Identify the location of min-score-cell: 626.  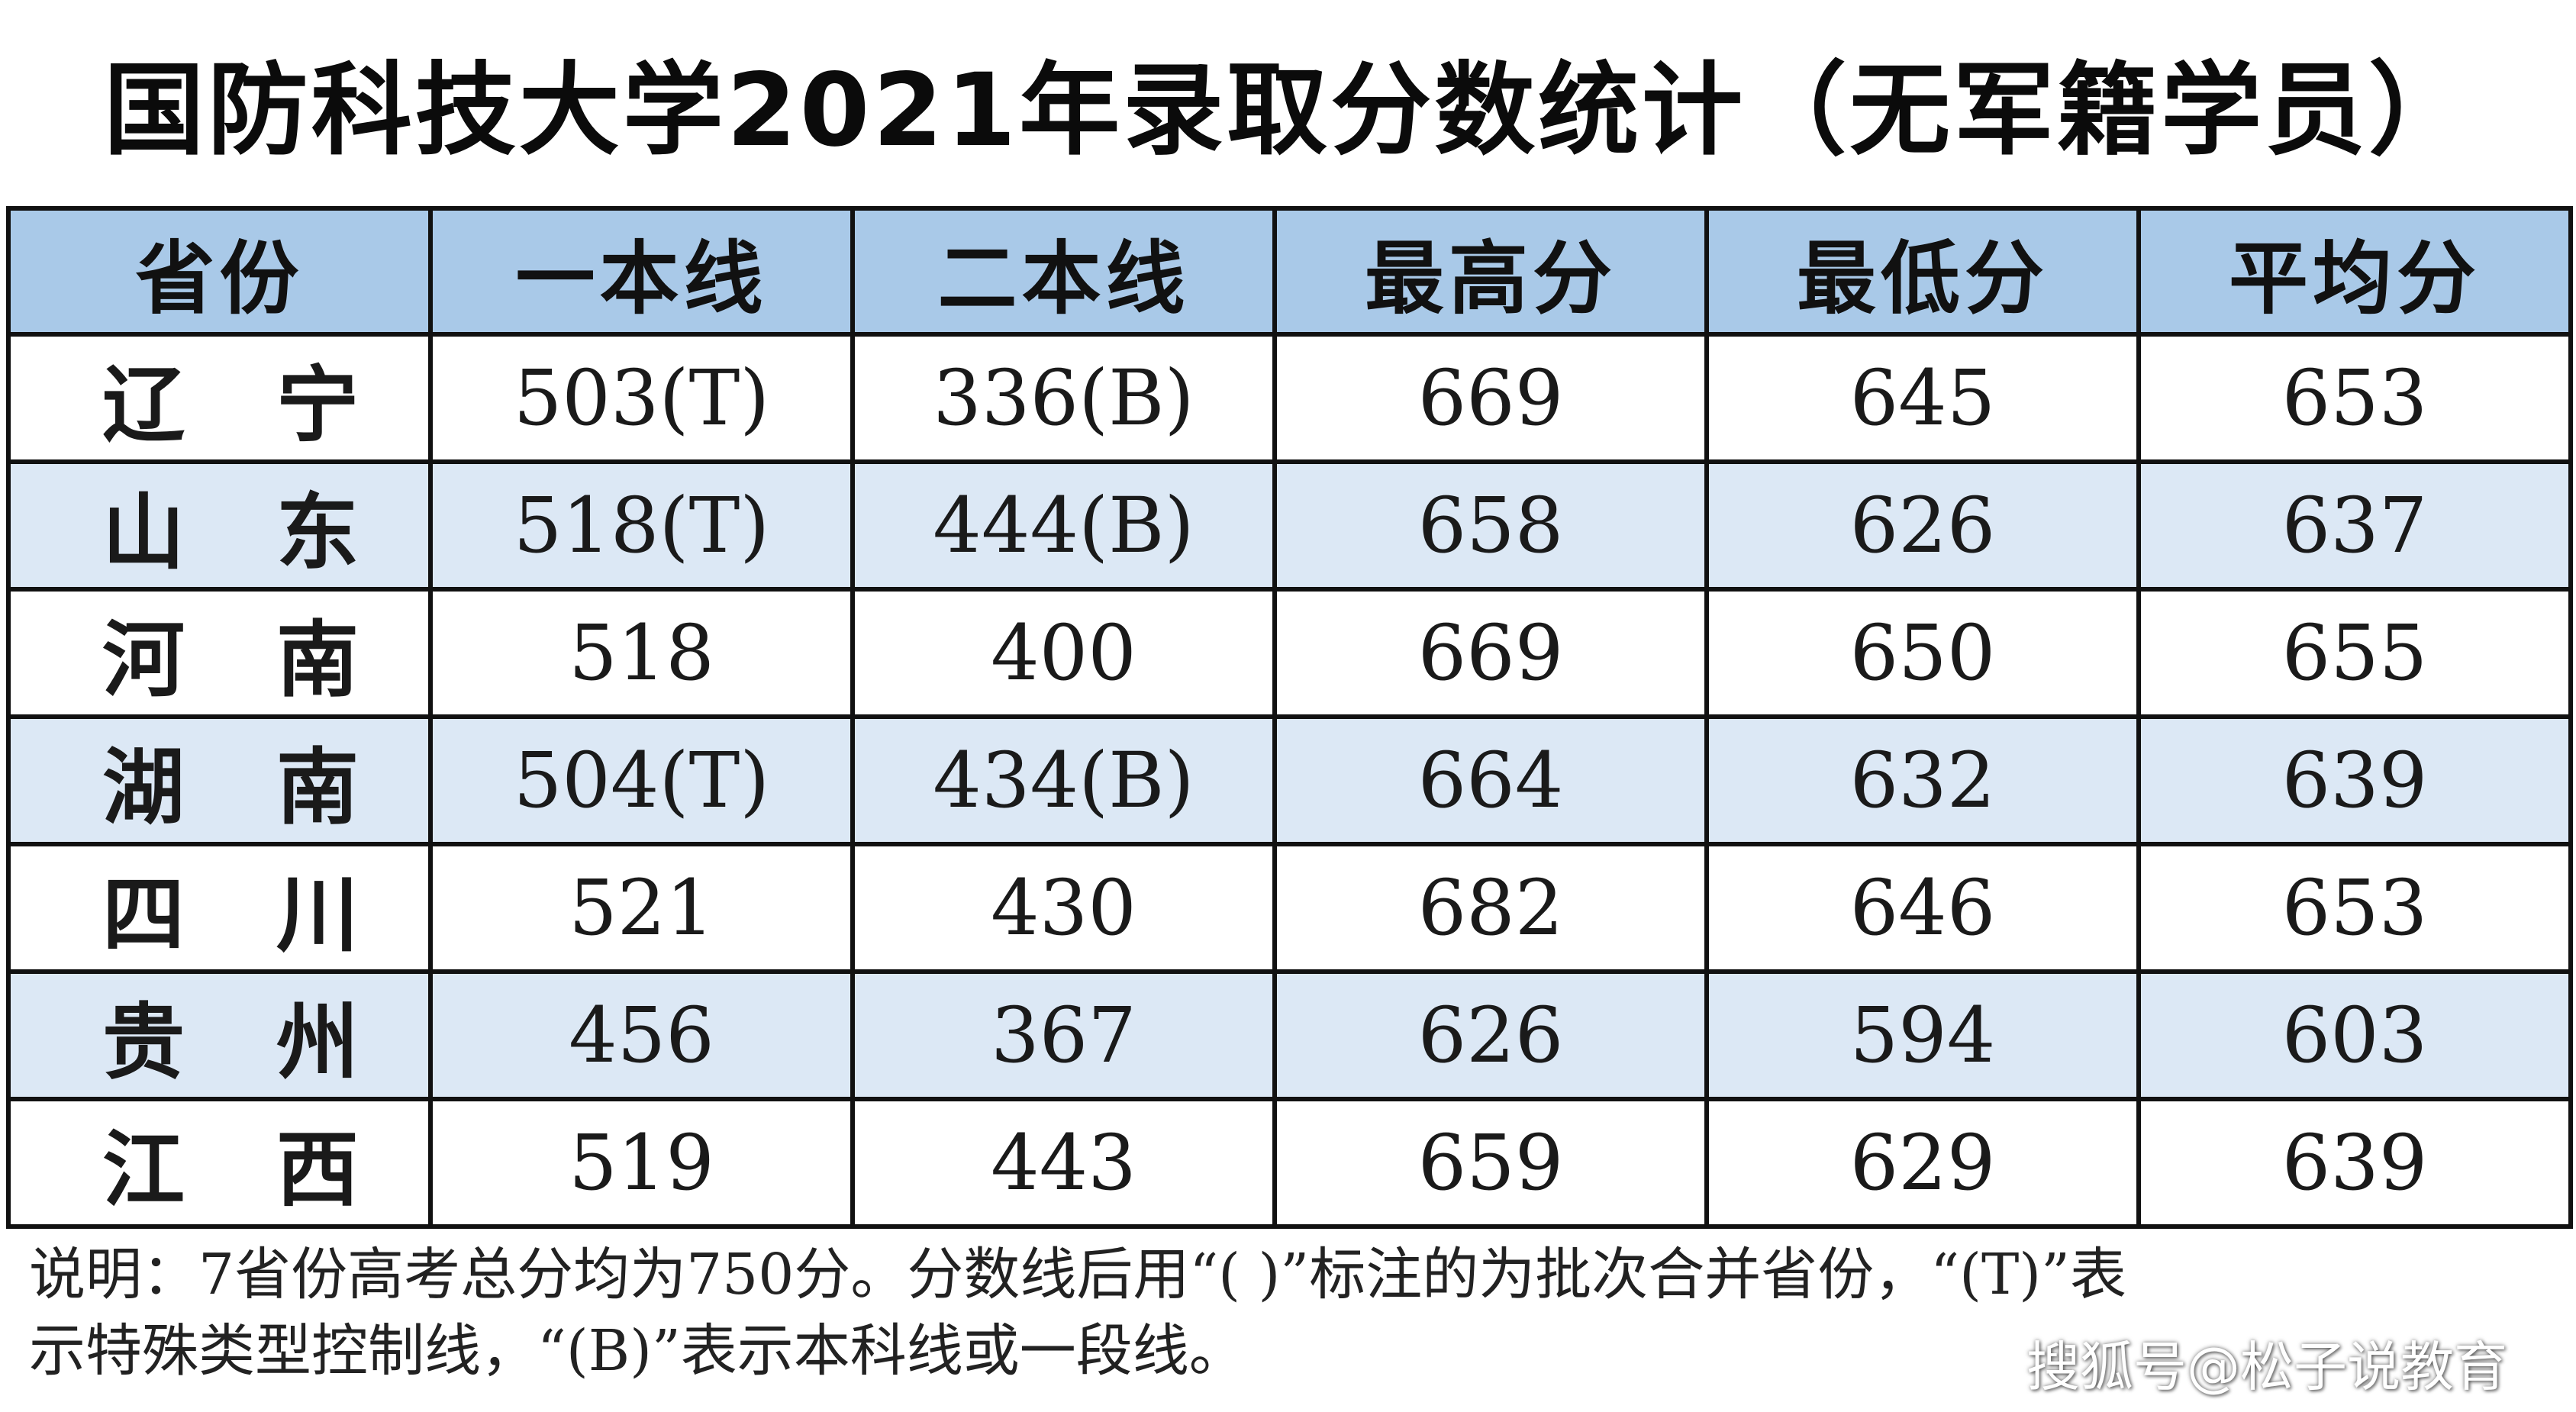
(1923, 525).